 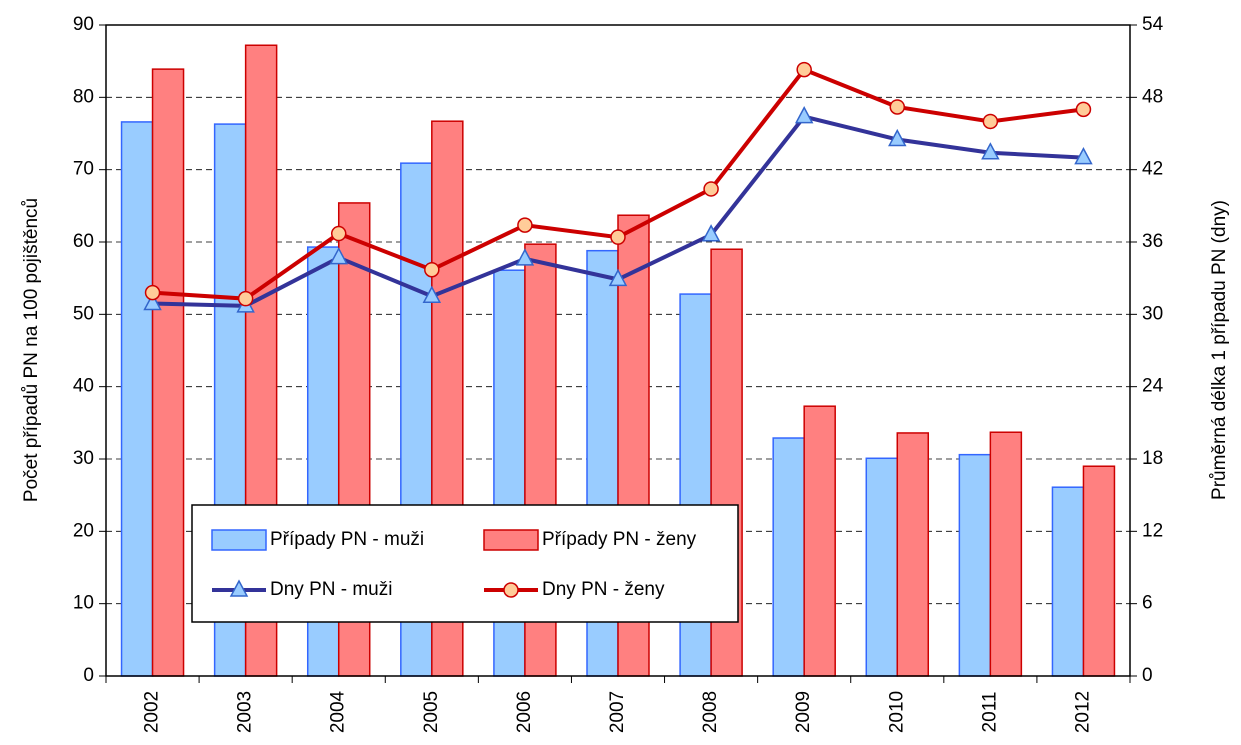 What do you see at coordinates (617, 712) in the screenshot?
I see `x-tick-label: 2007` at bounding box center [617, 712].